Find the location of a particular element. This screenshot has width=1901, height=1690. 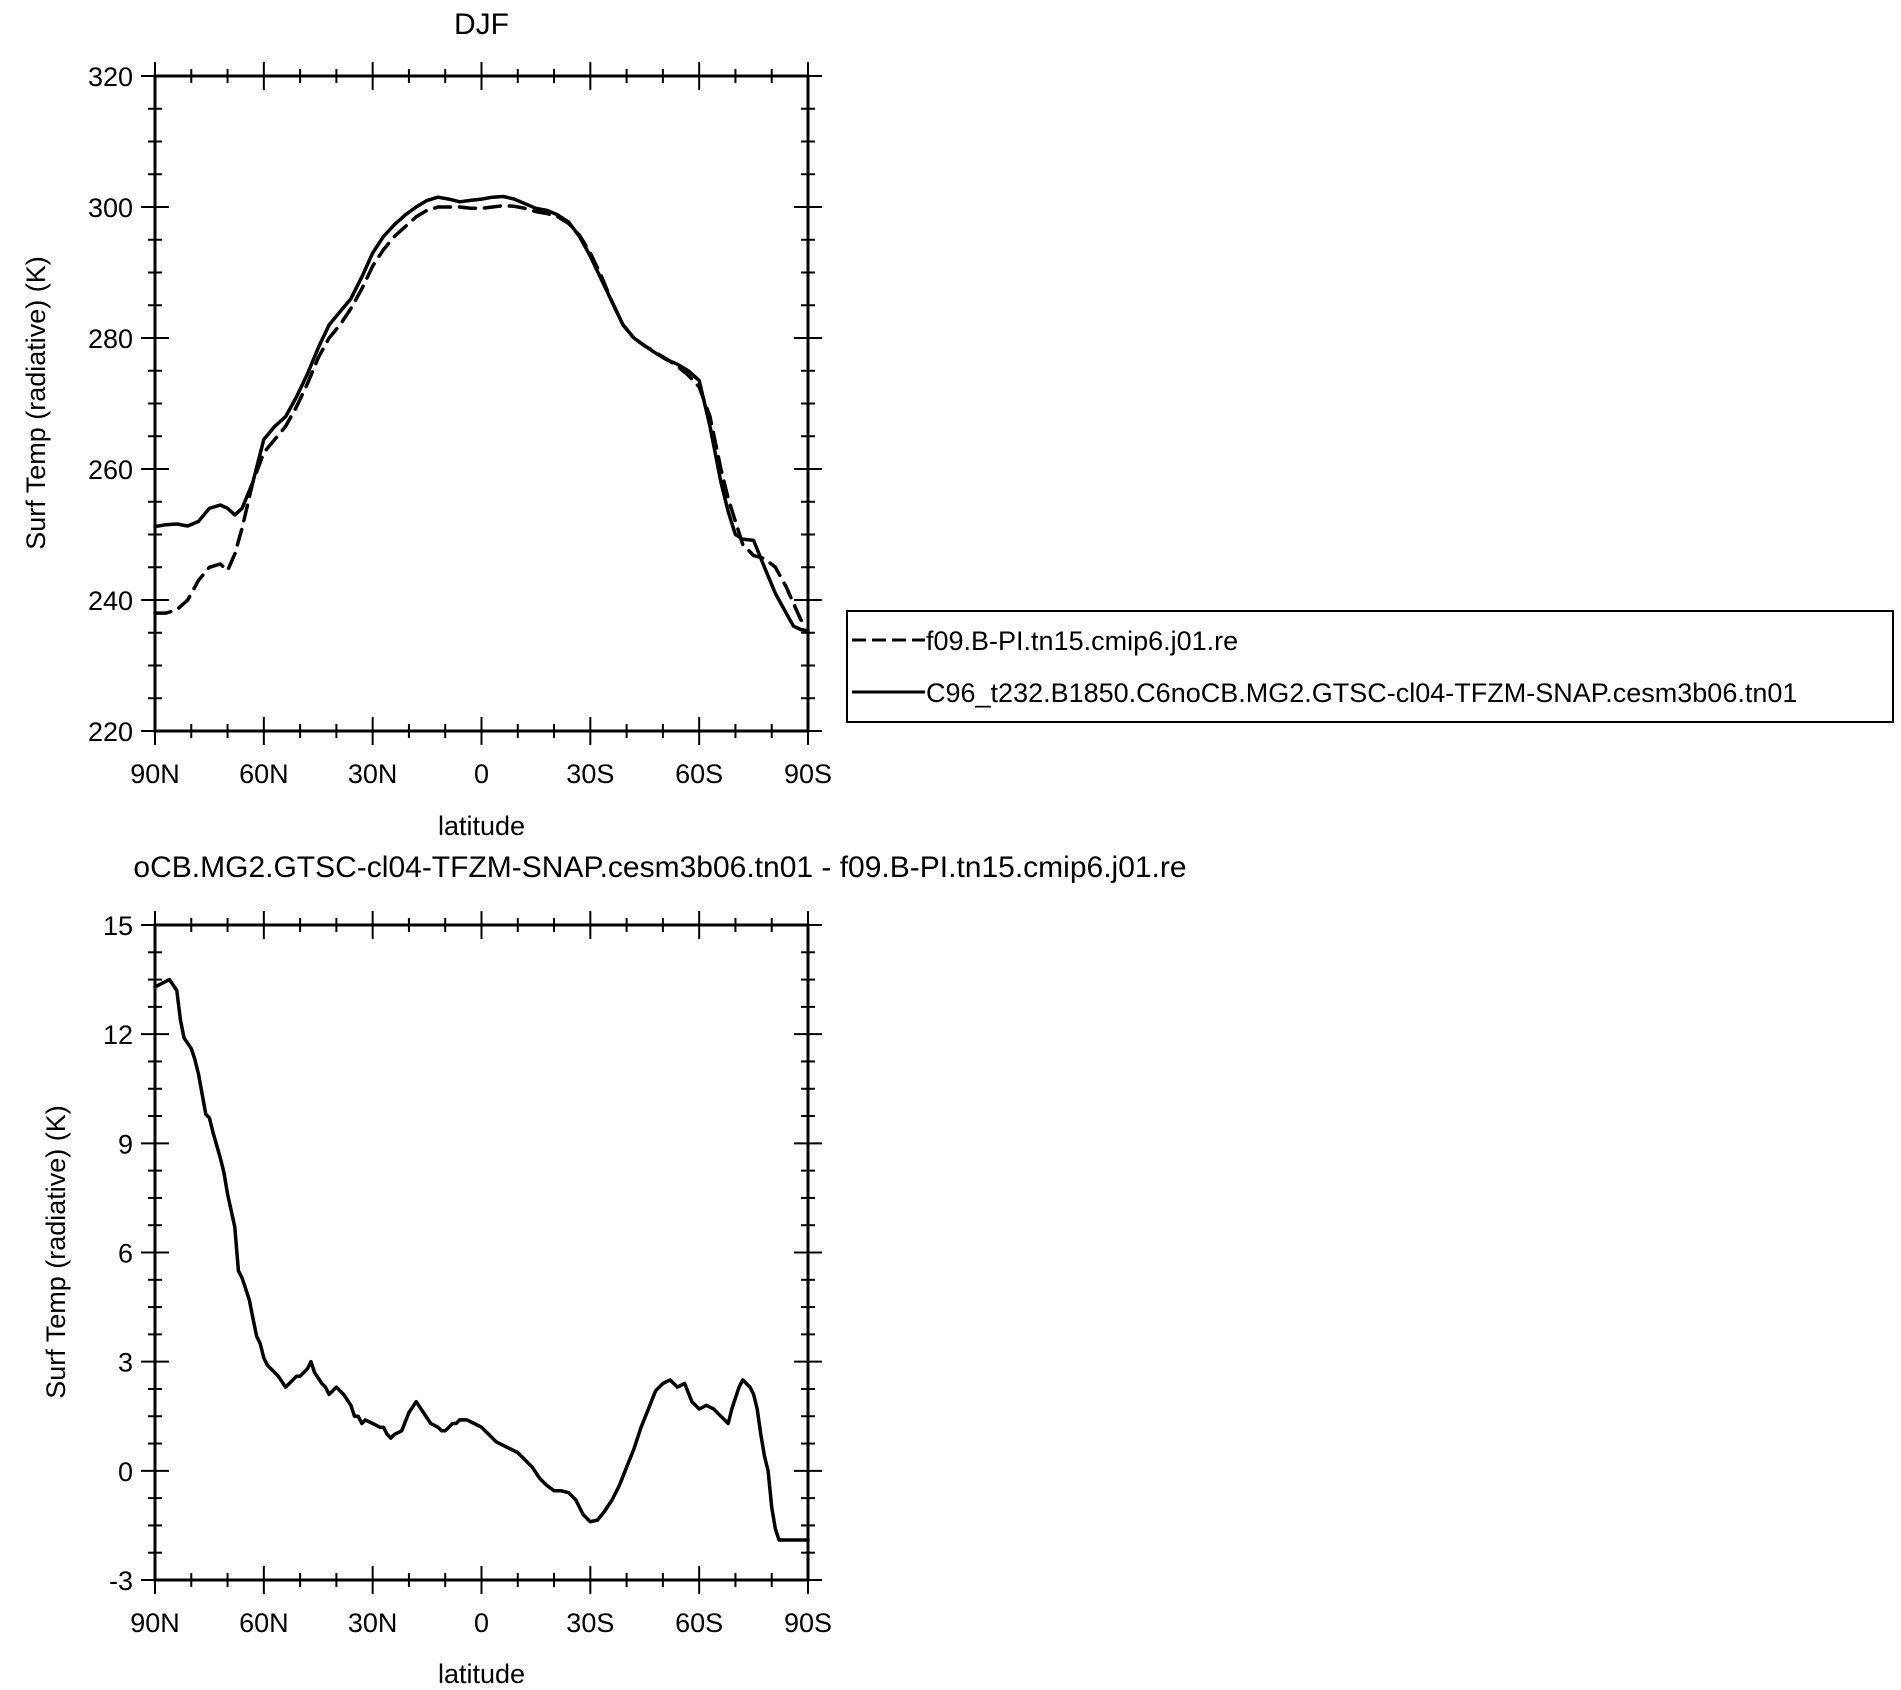

y-tick-label: 9 is located at coordinates (125, 1144).